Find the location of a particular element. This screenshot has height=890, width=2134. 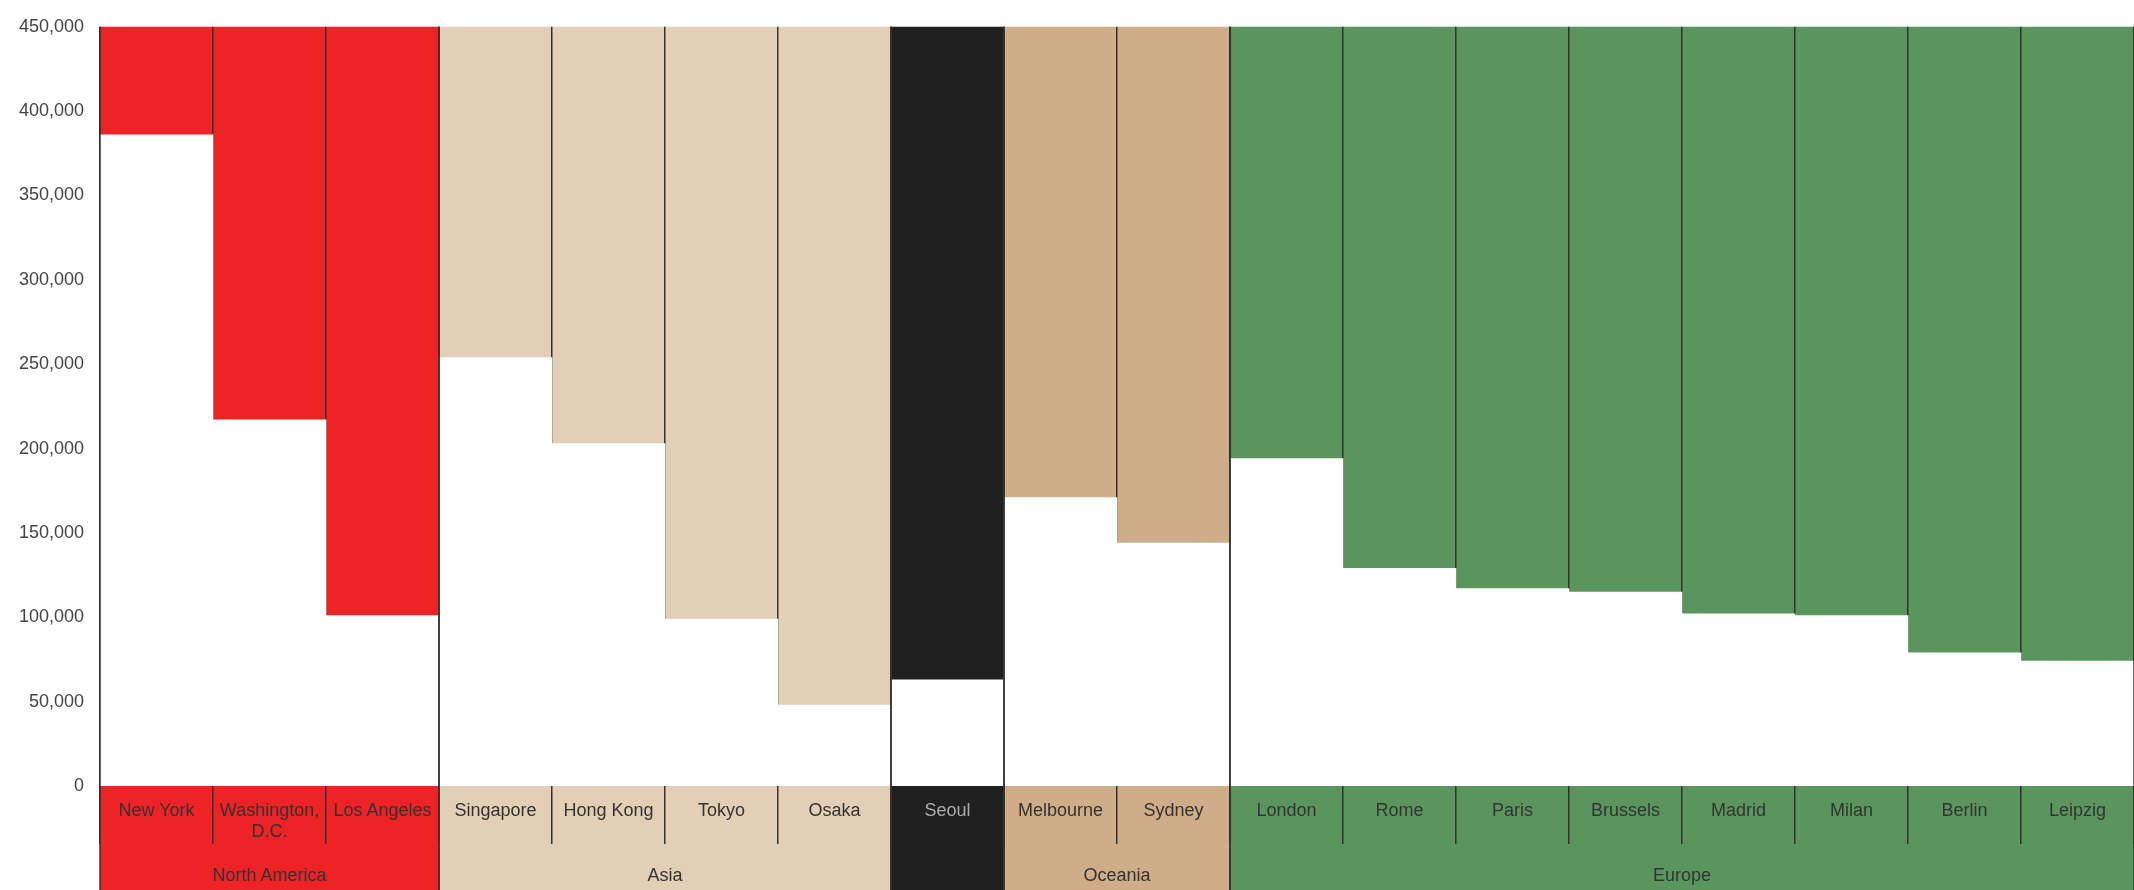

y-tick-label: 350,000 is located at coordinates (51, 194).